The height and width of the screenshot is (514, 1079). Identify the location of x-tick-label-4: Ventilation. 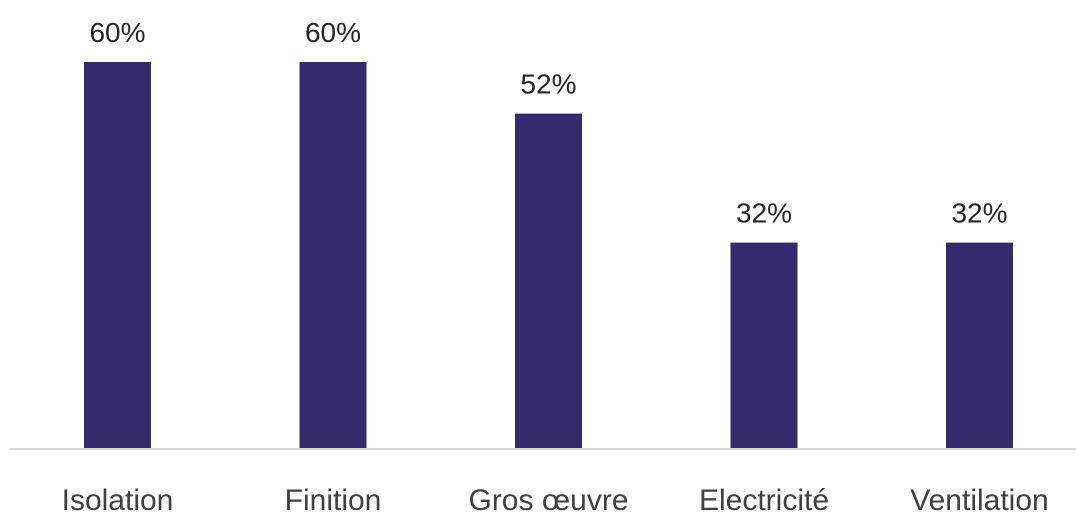
(979, 499).